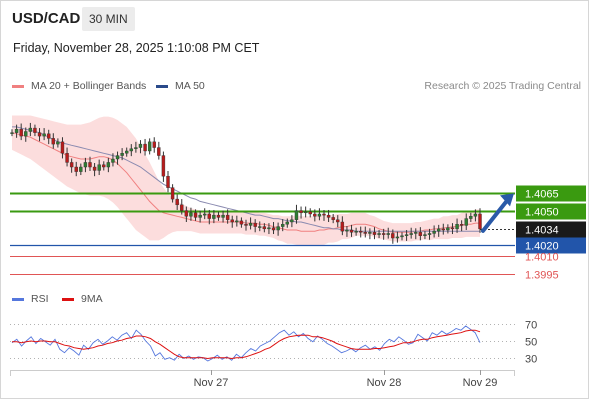 This screenshot has height=400, width=590. What do you see at coordinates (542, 247) in the screenshot?
I see `level-1-4020-label: 1.4020` at bounding box center [542, 247].